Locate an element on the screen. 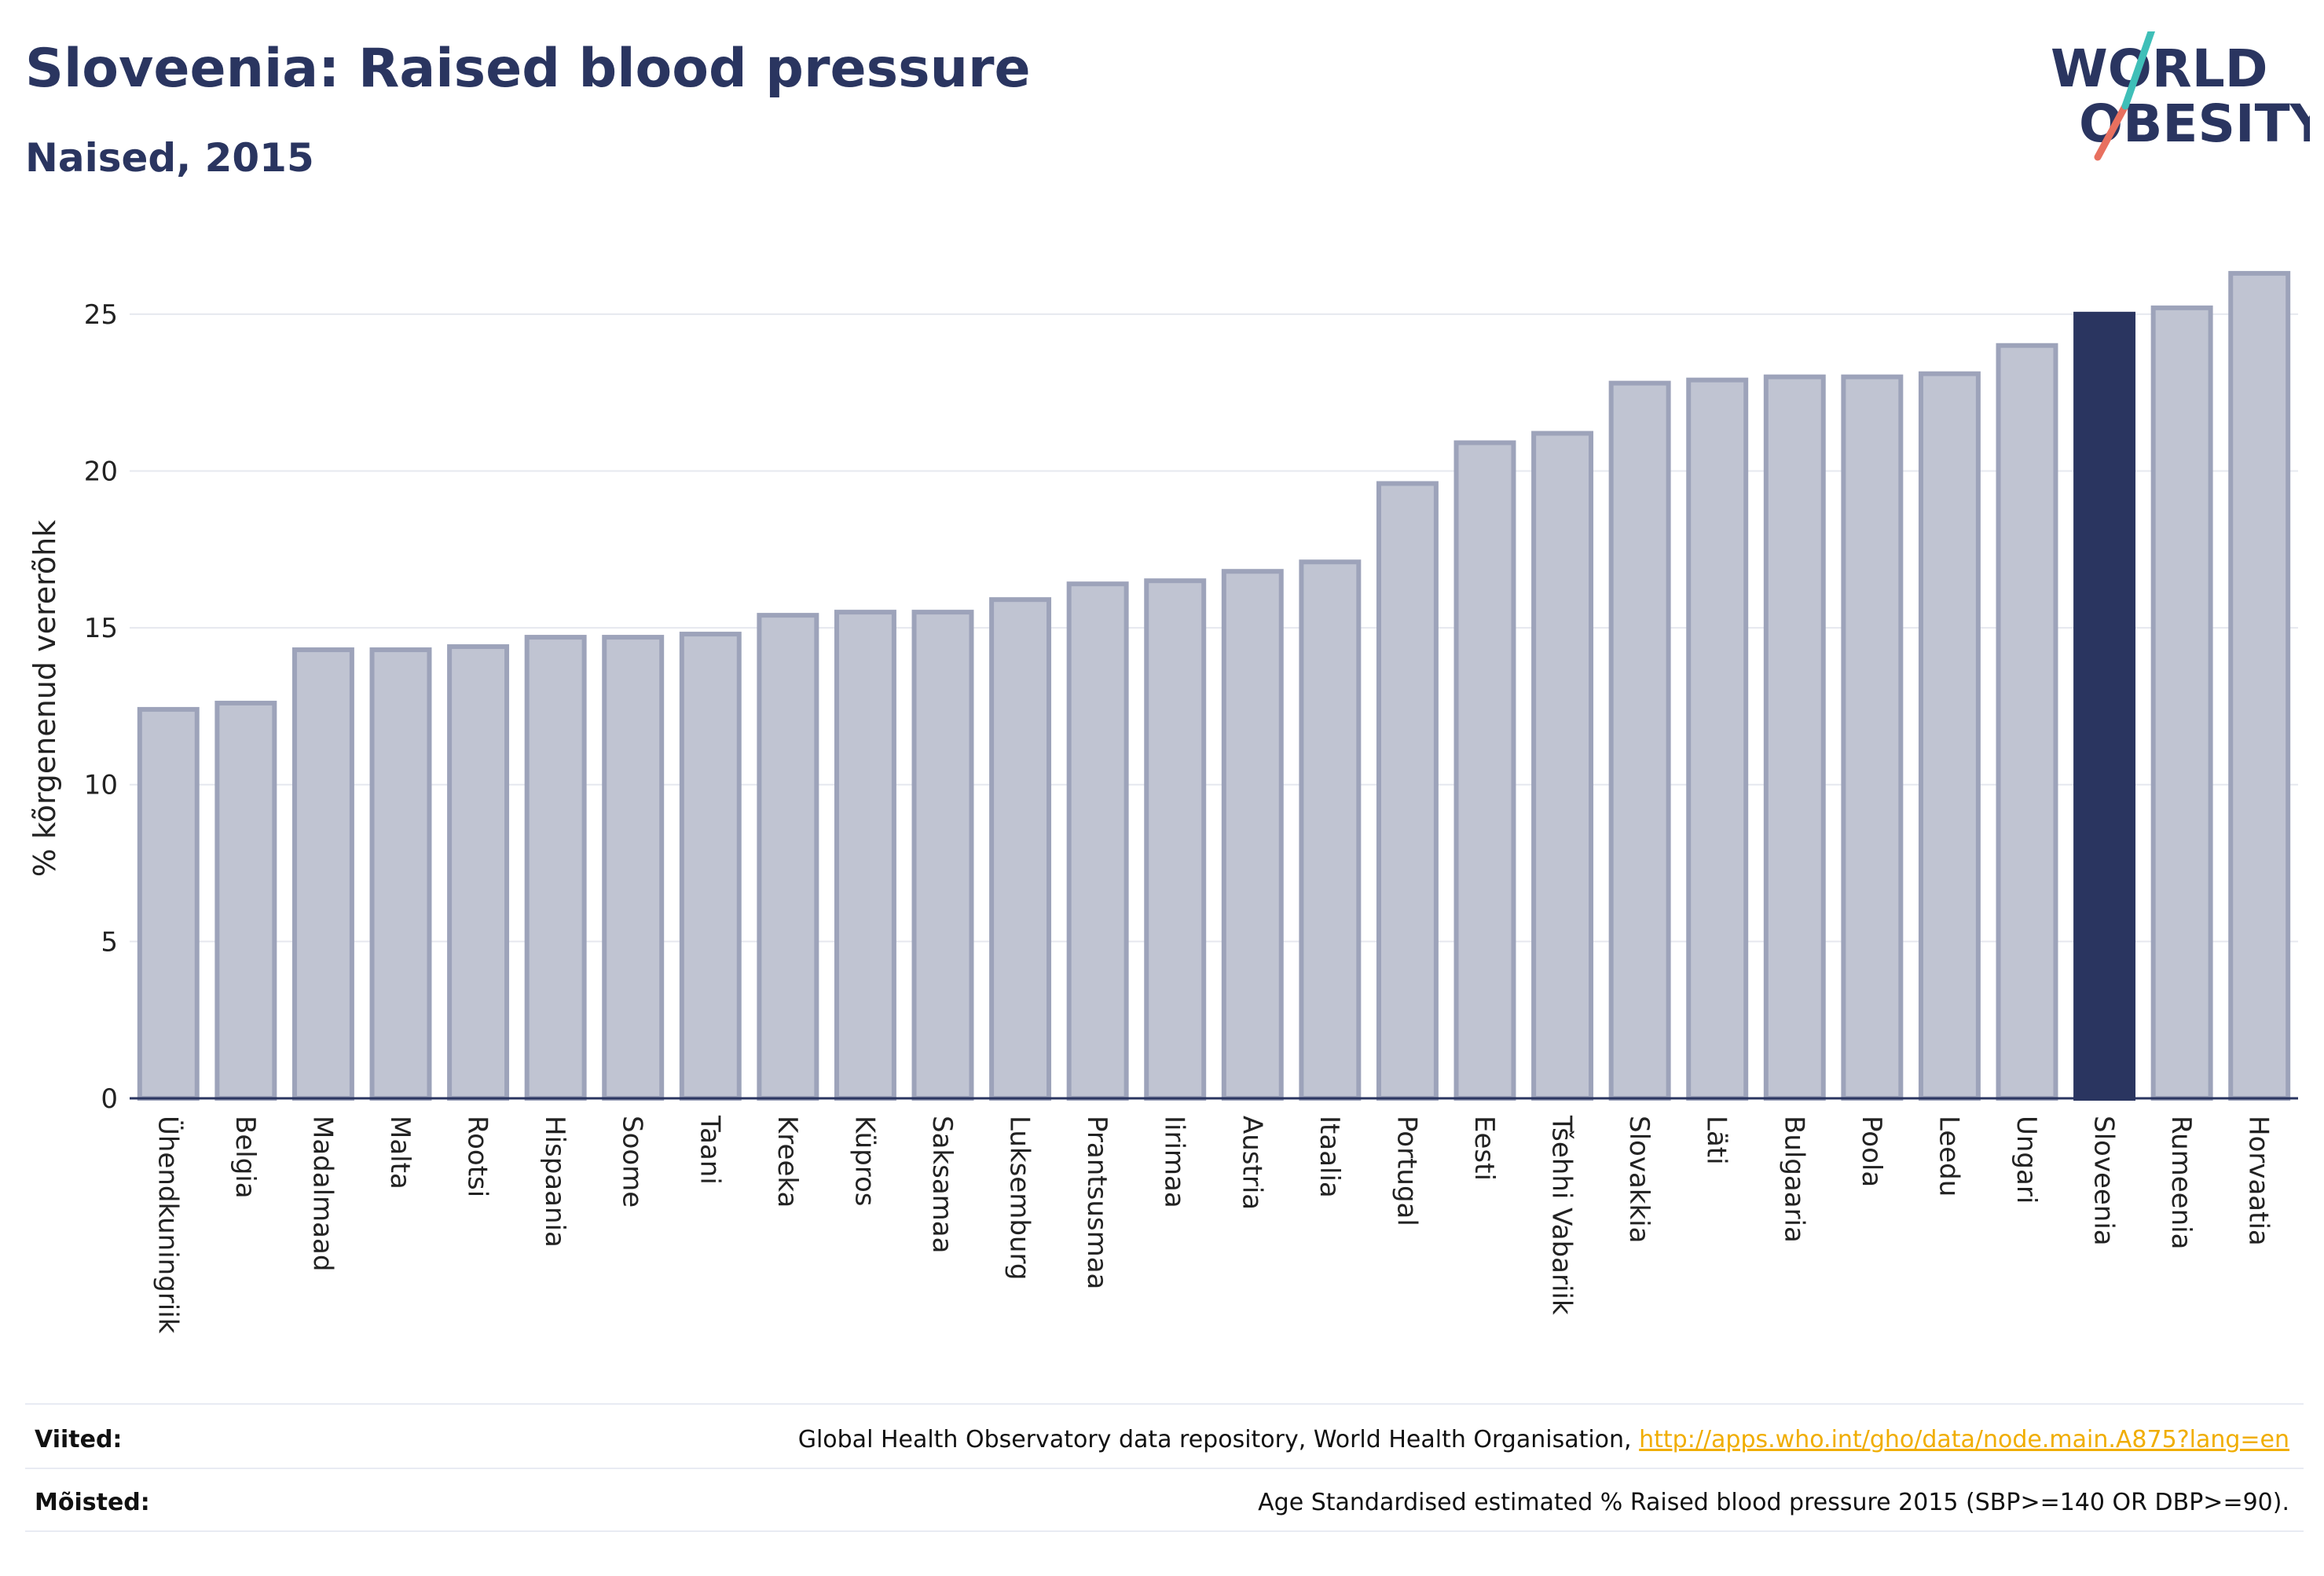 Image resolution: width=2324 pixels, height=1576 pixels. x-tick-label: Iirimaa is located at coordinates (1174, 1162).